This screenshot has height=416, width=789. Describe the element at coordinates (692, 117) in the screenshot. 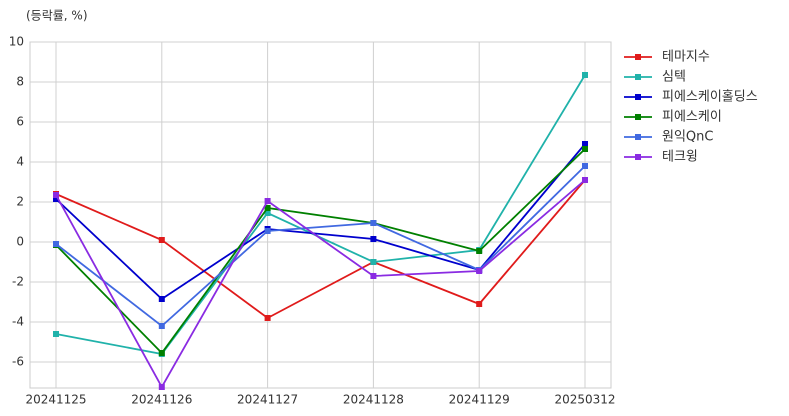

I see `legend-label: 피에스케이` at that location.